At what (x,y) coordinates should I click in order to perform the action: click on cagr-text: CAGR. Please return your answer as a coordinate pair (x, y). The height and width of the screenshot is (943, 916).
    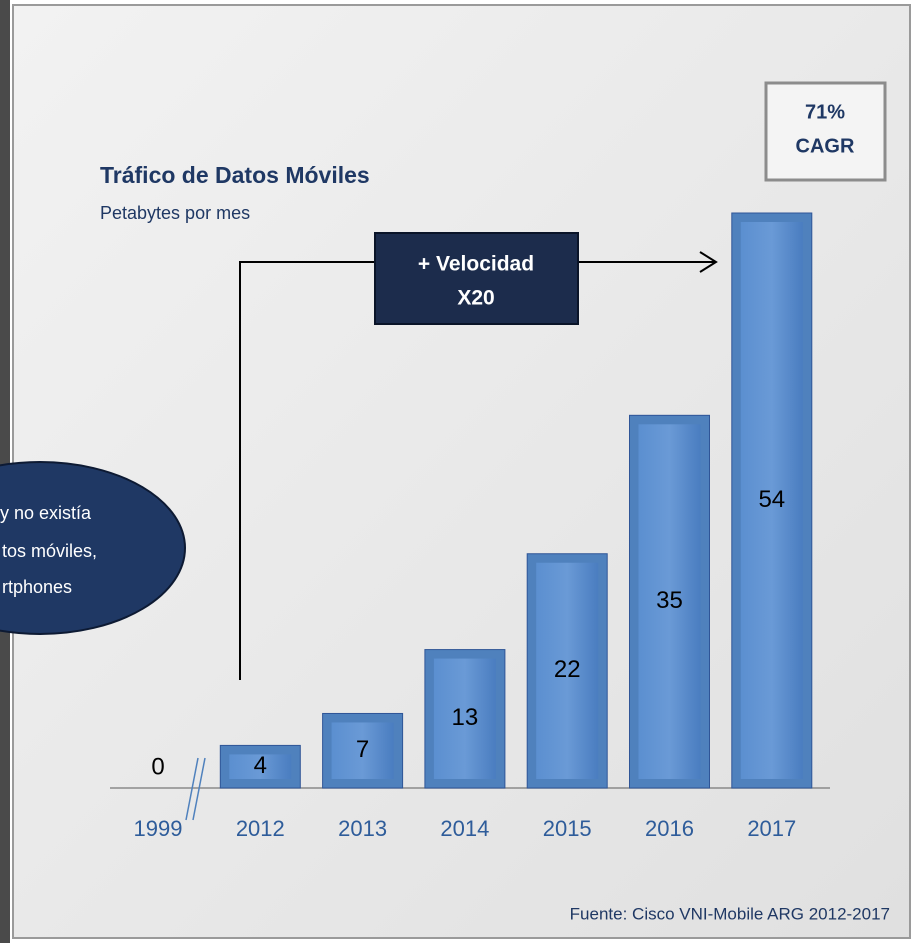
    Looking at the image, I should click on (825, 146).